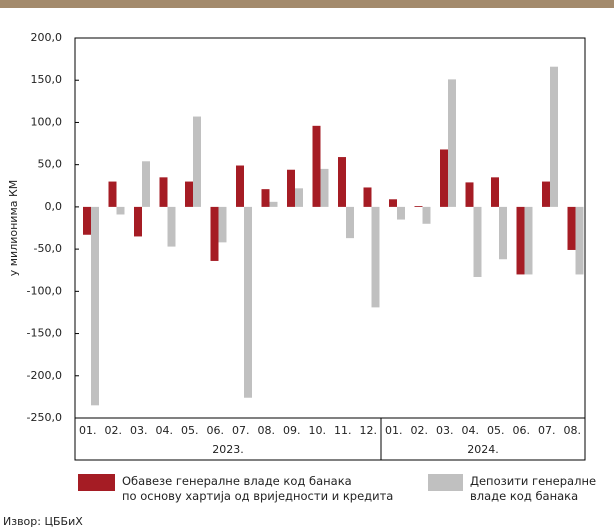  I want to click on x-tick-label: 10., so click(318, 430).